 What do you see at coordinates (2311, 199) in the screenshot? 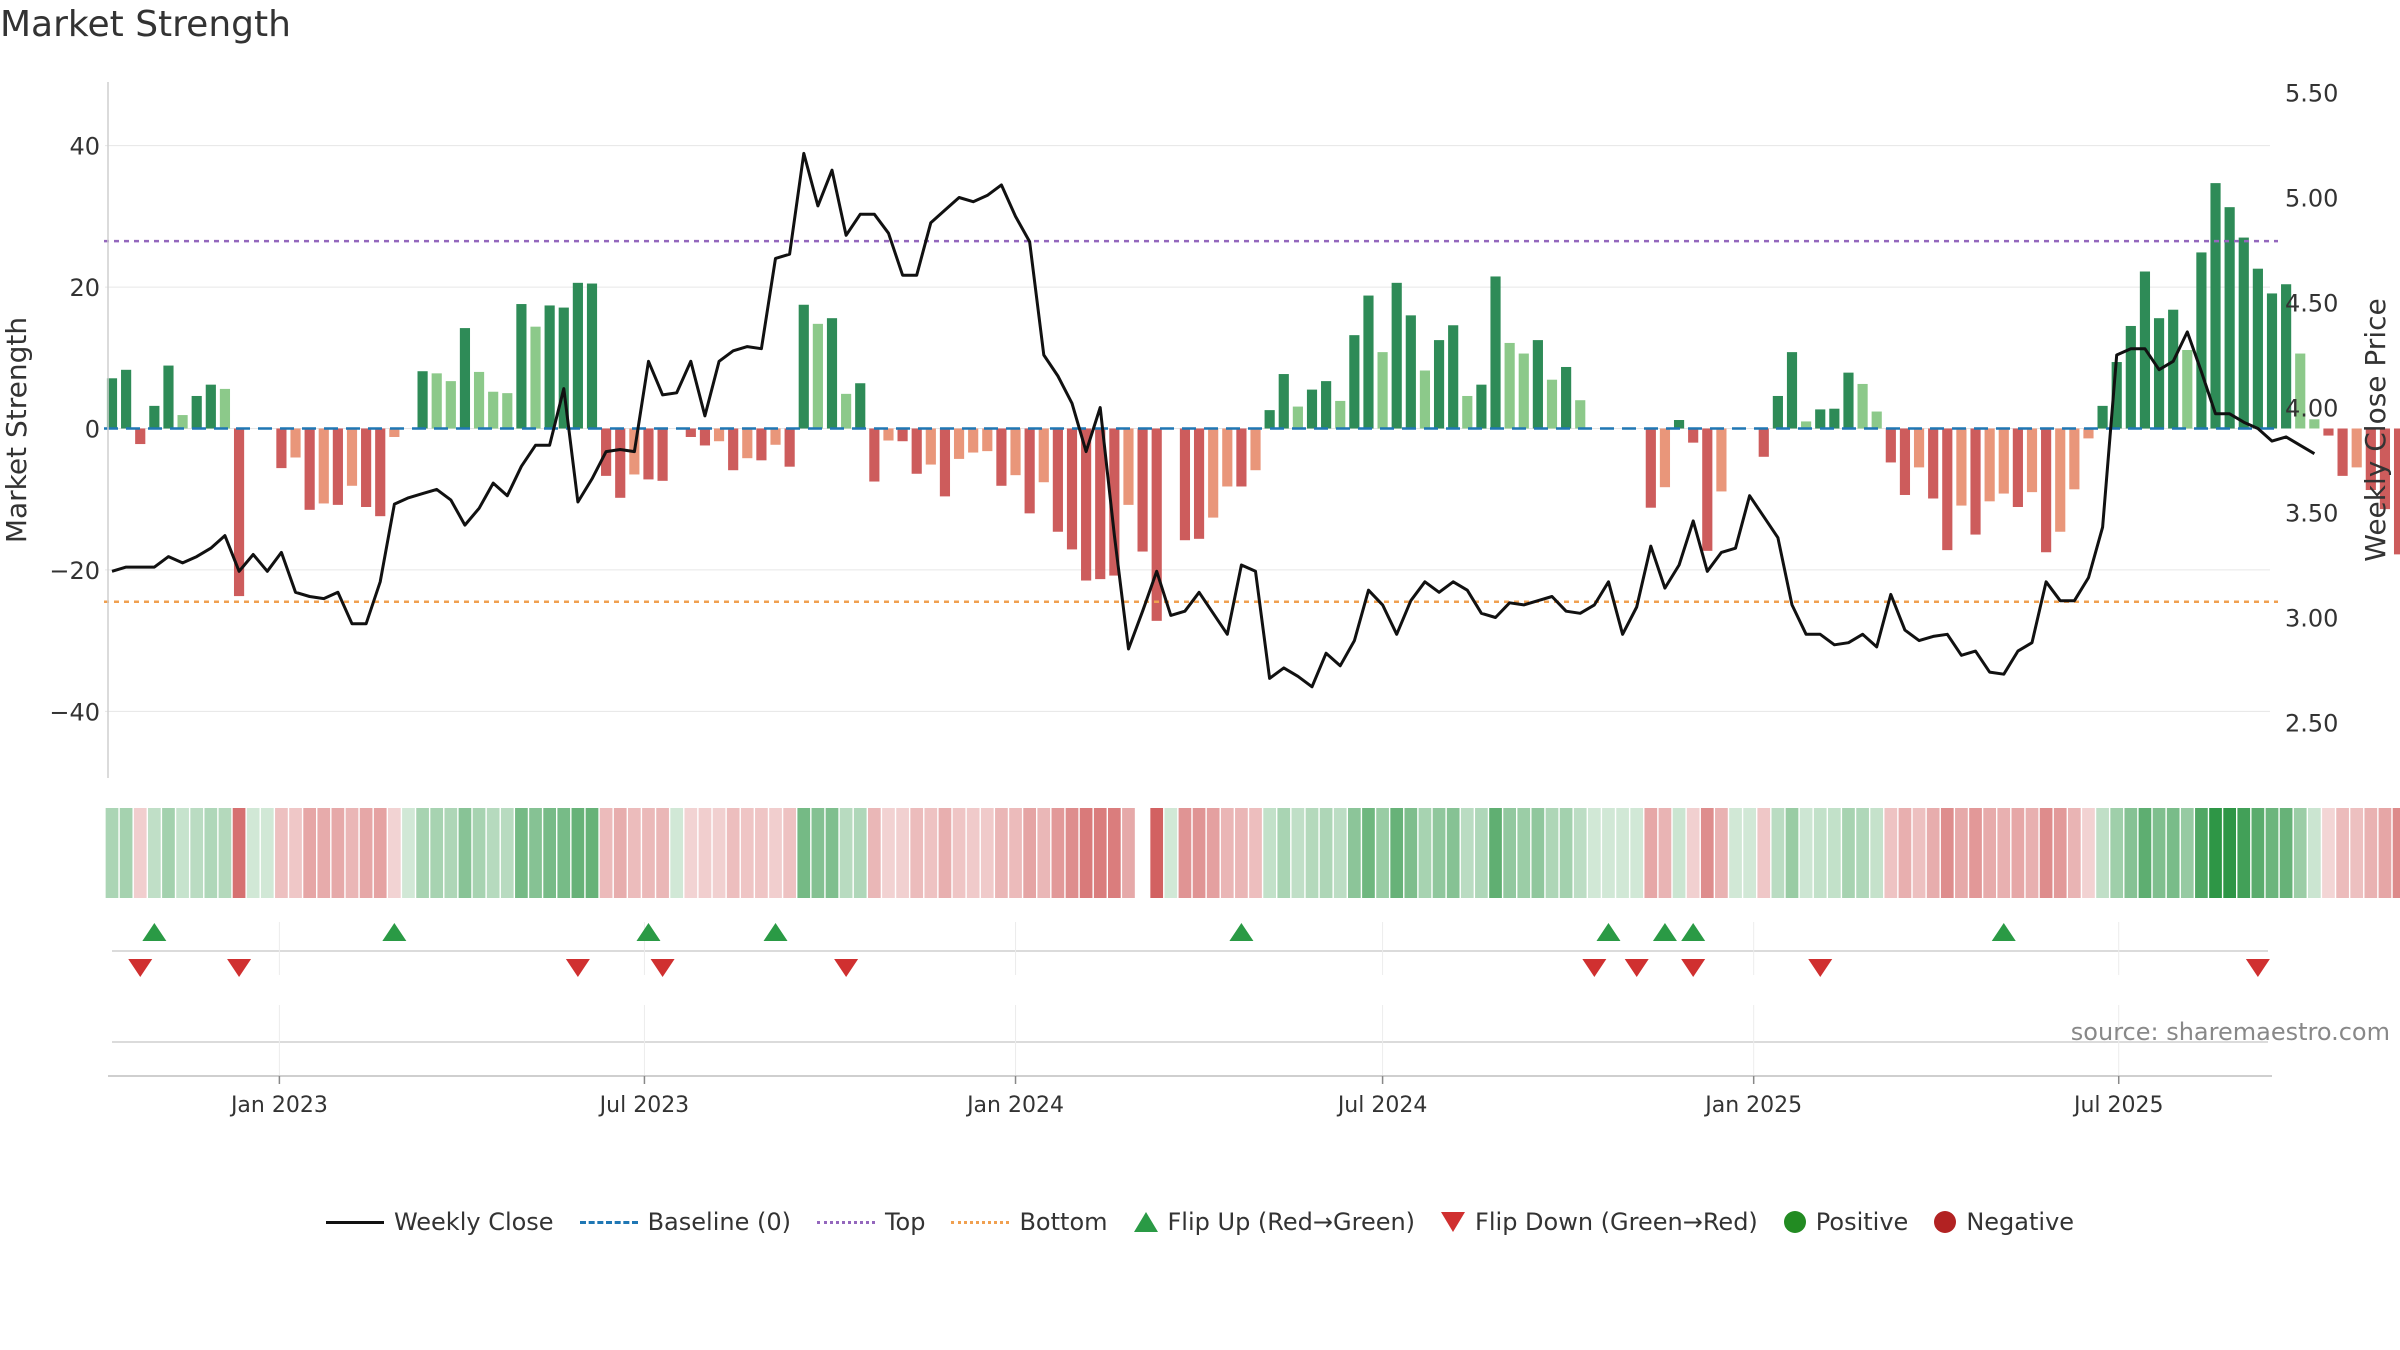
I see `right-tick-label: 5.00` at bounding box center [2311, 199].